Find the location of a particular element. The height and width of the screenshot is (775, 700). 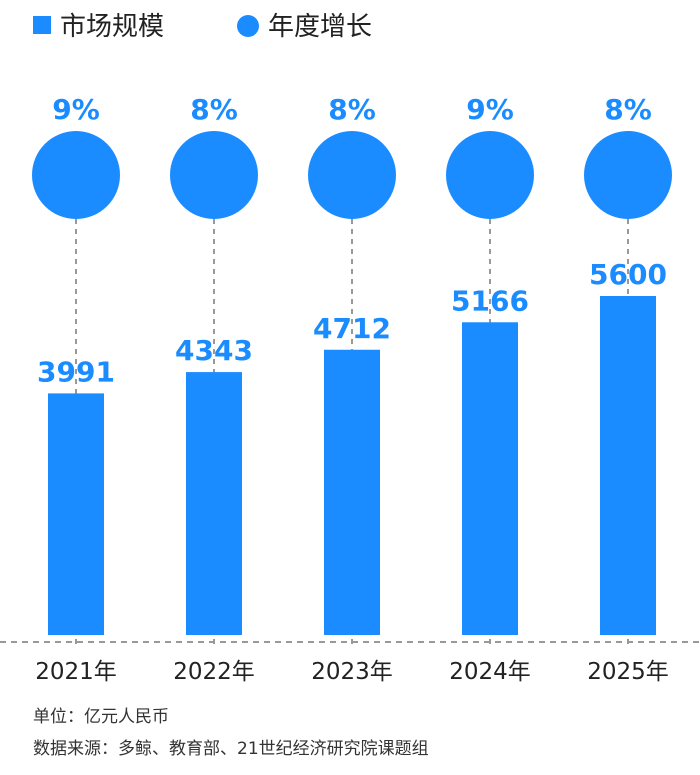

x-tick-label: 2025年 is located at coordinates (628, 672).